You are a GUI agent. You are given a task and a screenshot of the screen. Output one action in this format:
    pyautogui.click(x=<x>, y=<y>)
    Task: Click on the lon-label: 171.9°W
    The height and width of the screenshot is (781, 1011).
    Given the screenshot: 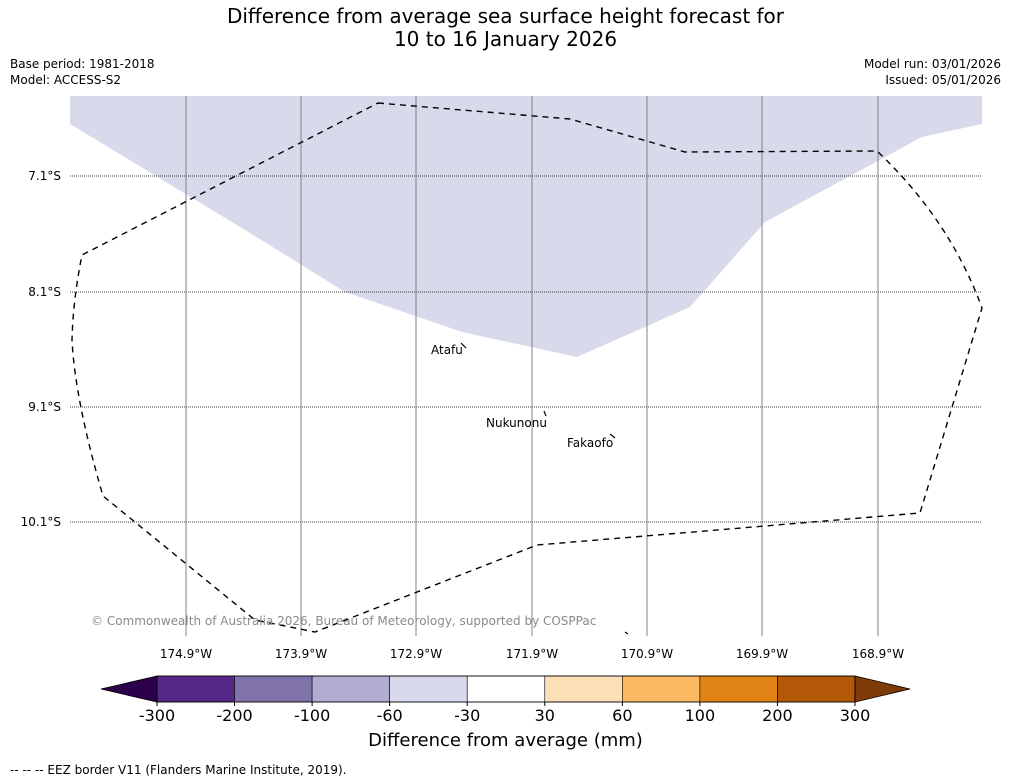 What is the action you would take?
    pyautogui.click(x=532, y=654)
    